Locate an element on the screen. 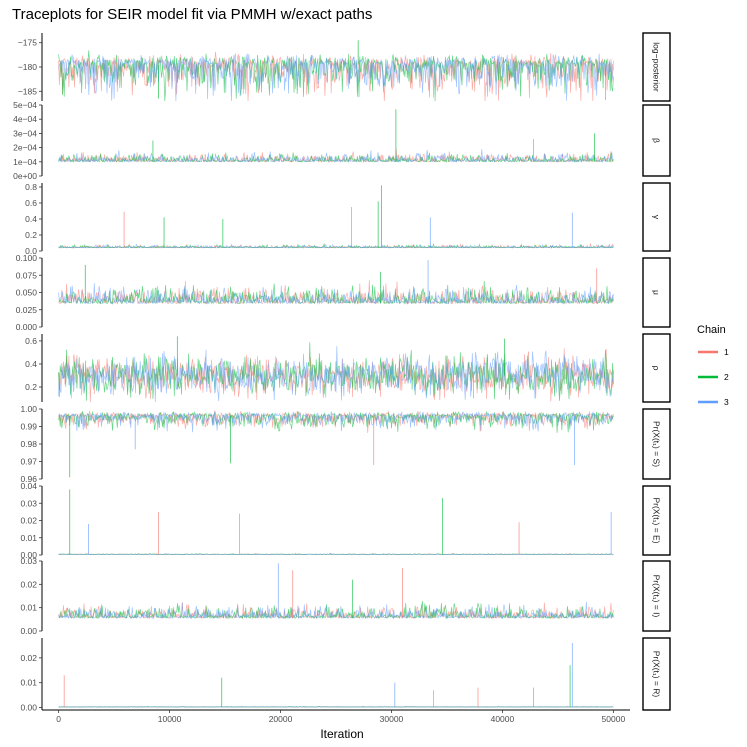  panel-3: 0.0 0.2 0.4 0.6 0.8 γ is located at coordinates (348, 219).